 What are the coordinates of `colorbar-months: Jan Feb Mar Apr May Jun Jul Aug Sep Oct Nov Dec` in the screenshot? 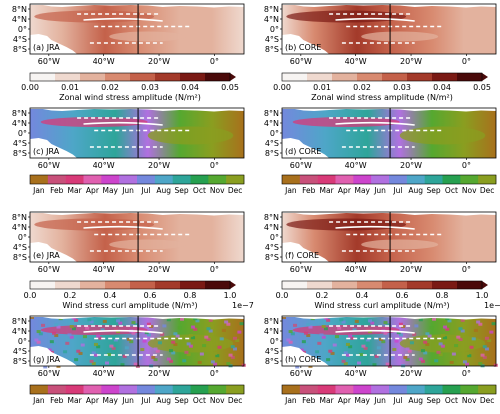 It's located at (137, 394).